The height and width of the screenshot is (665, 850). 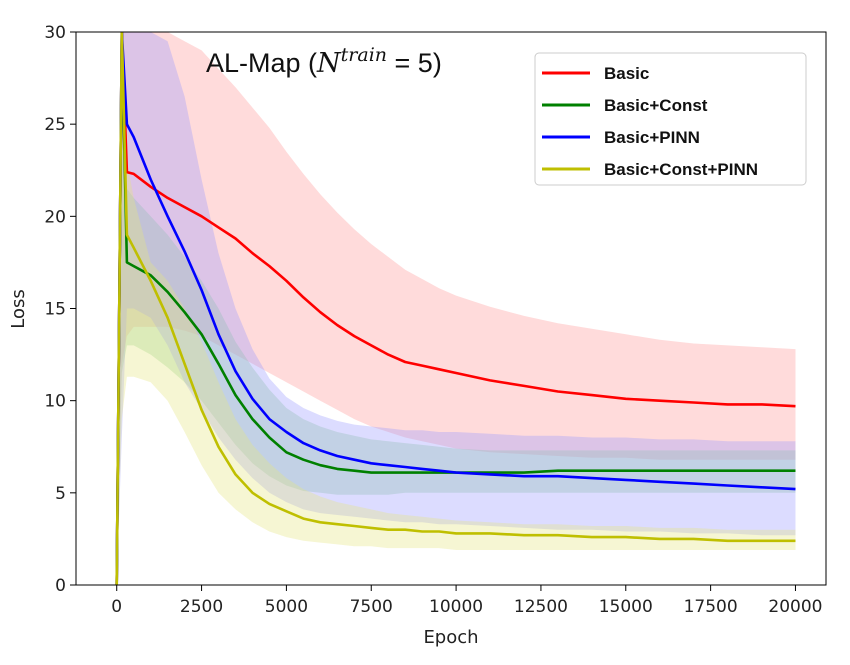 I want to click on legend-label-1: Basic, so click(x=626, y=73).